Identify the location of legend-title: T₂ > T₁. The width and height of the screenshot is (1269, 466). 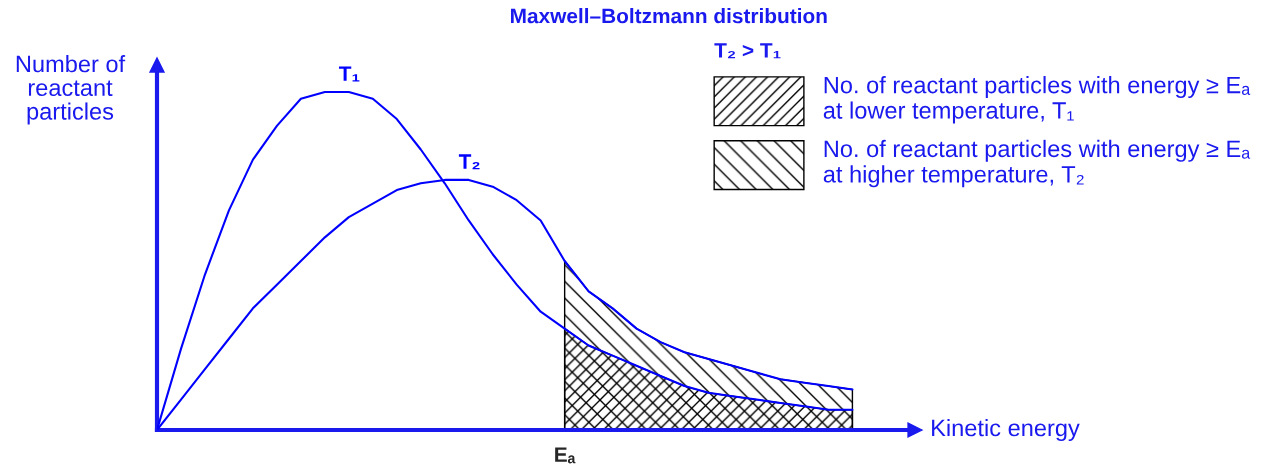
(747, 51).